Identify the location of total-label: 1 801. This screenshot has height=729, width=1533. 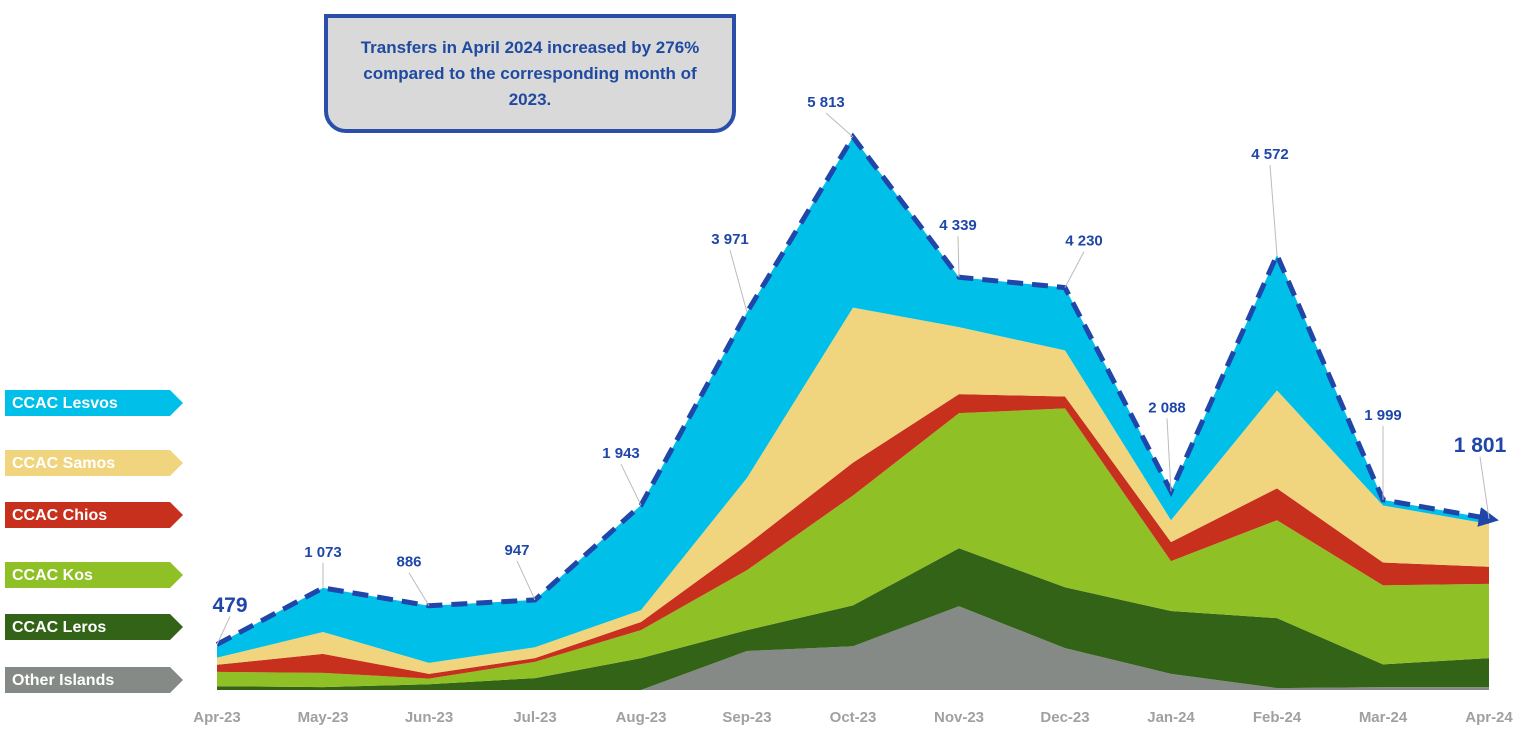
(1480, 445).